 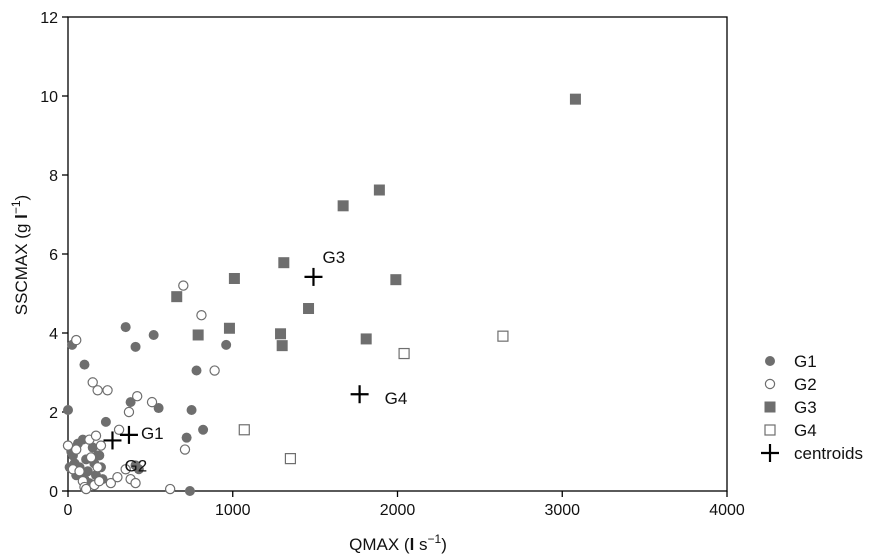 What do you see at coordinates (396, 398) in the screenshot?
I see `centroid-label: G4` at bounding box center [396, 398].